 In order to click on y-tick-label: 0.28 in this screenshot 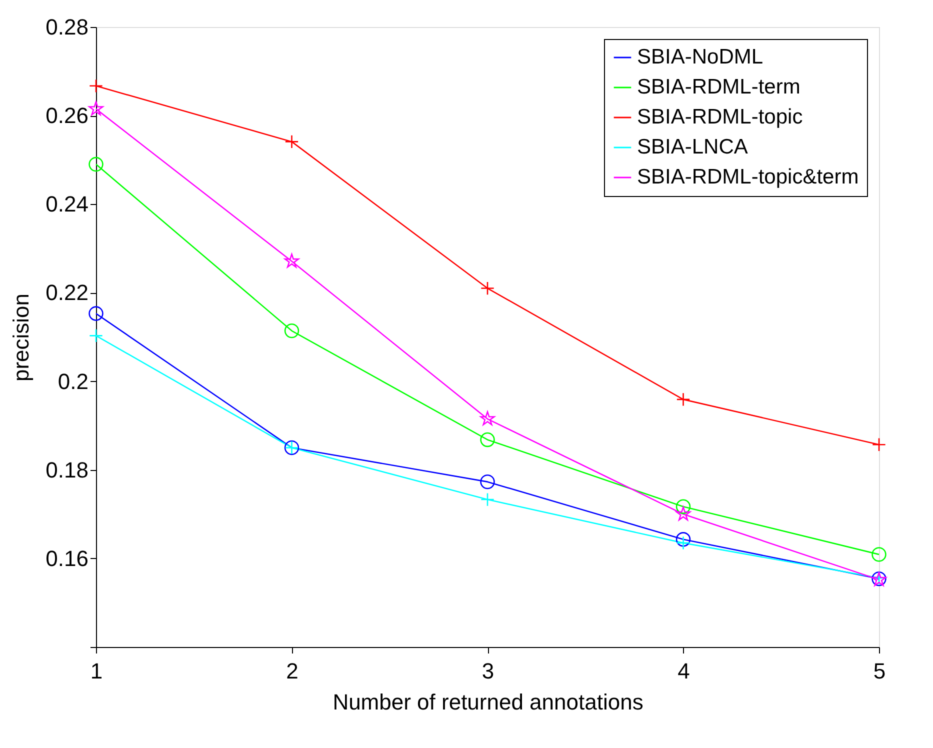, I will do `click(67, 27)`.